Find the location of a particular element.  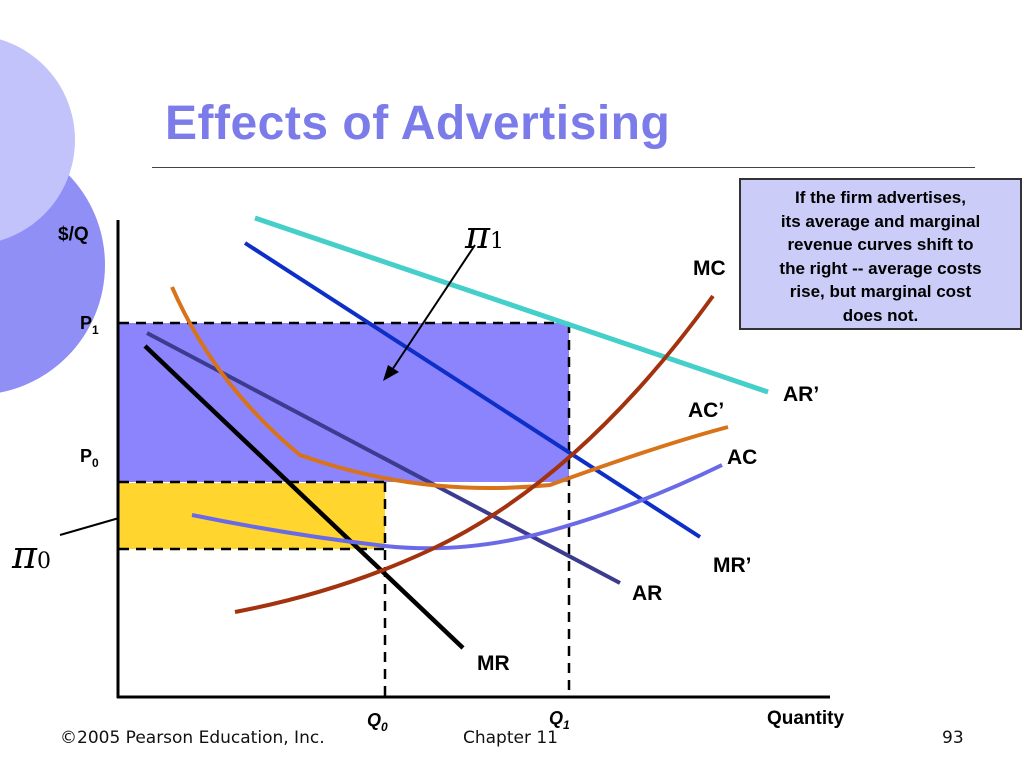

slide-title: Effects of Advertising is located at coordinates (418, 123).